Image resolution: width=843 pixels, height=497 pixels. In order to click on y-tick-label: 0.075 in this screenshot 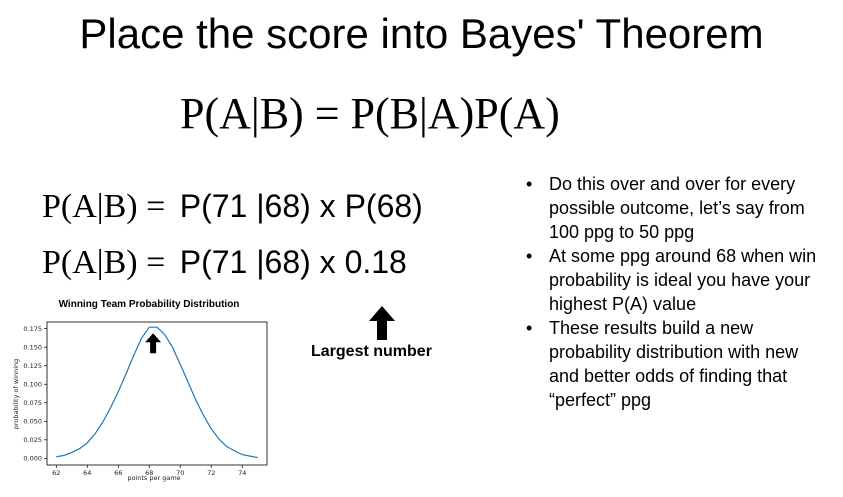, I will do `click(32, 403)`.